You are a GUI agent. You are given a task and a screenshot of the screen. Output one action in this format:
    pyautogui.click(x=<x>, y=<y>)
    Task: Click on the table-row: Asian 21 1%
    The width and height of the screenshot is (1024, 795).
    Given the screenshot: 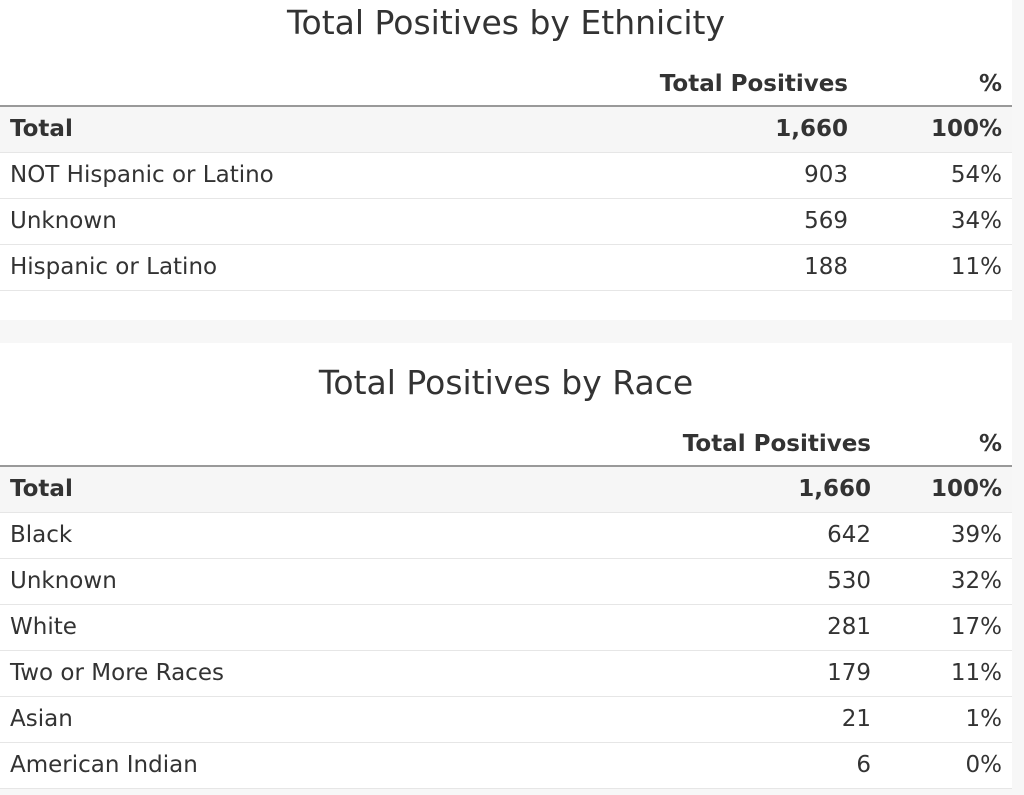 What is the action you would take?
    pyautogui.click(x=506, y=719)
    